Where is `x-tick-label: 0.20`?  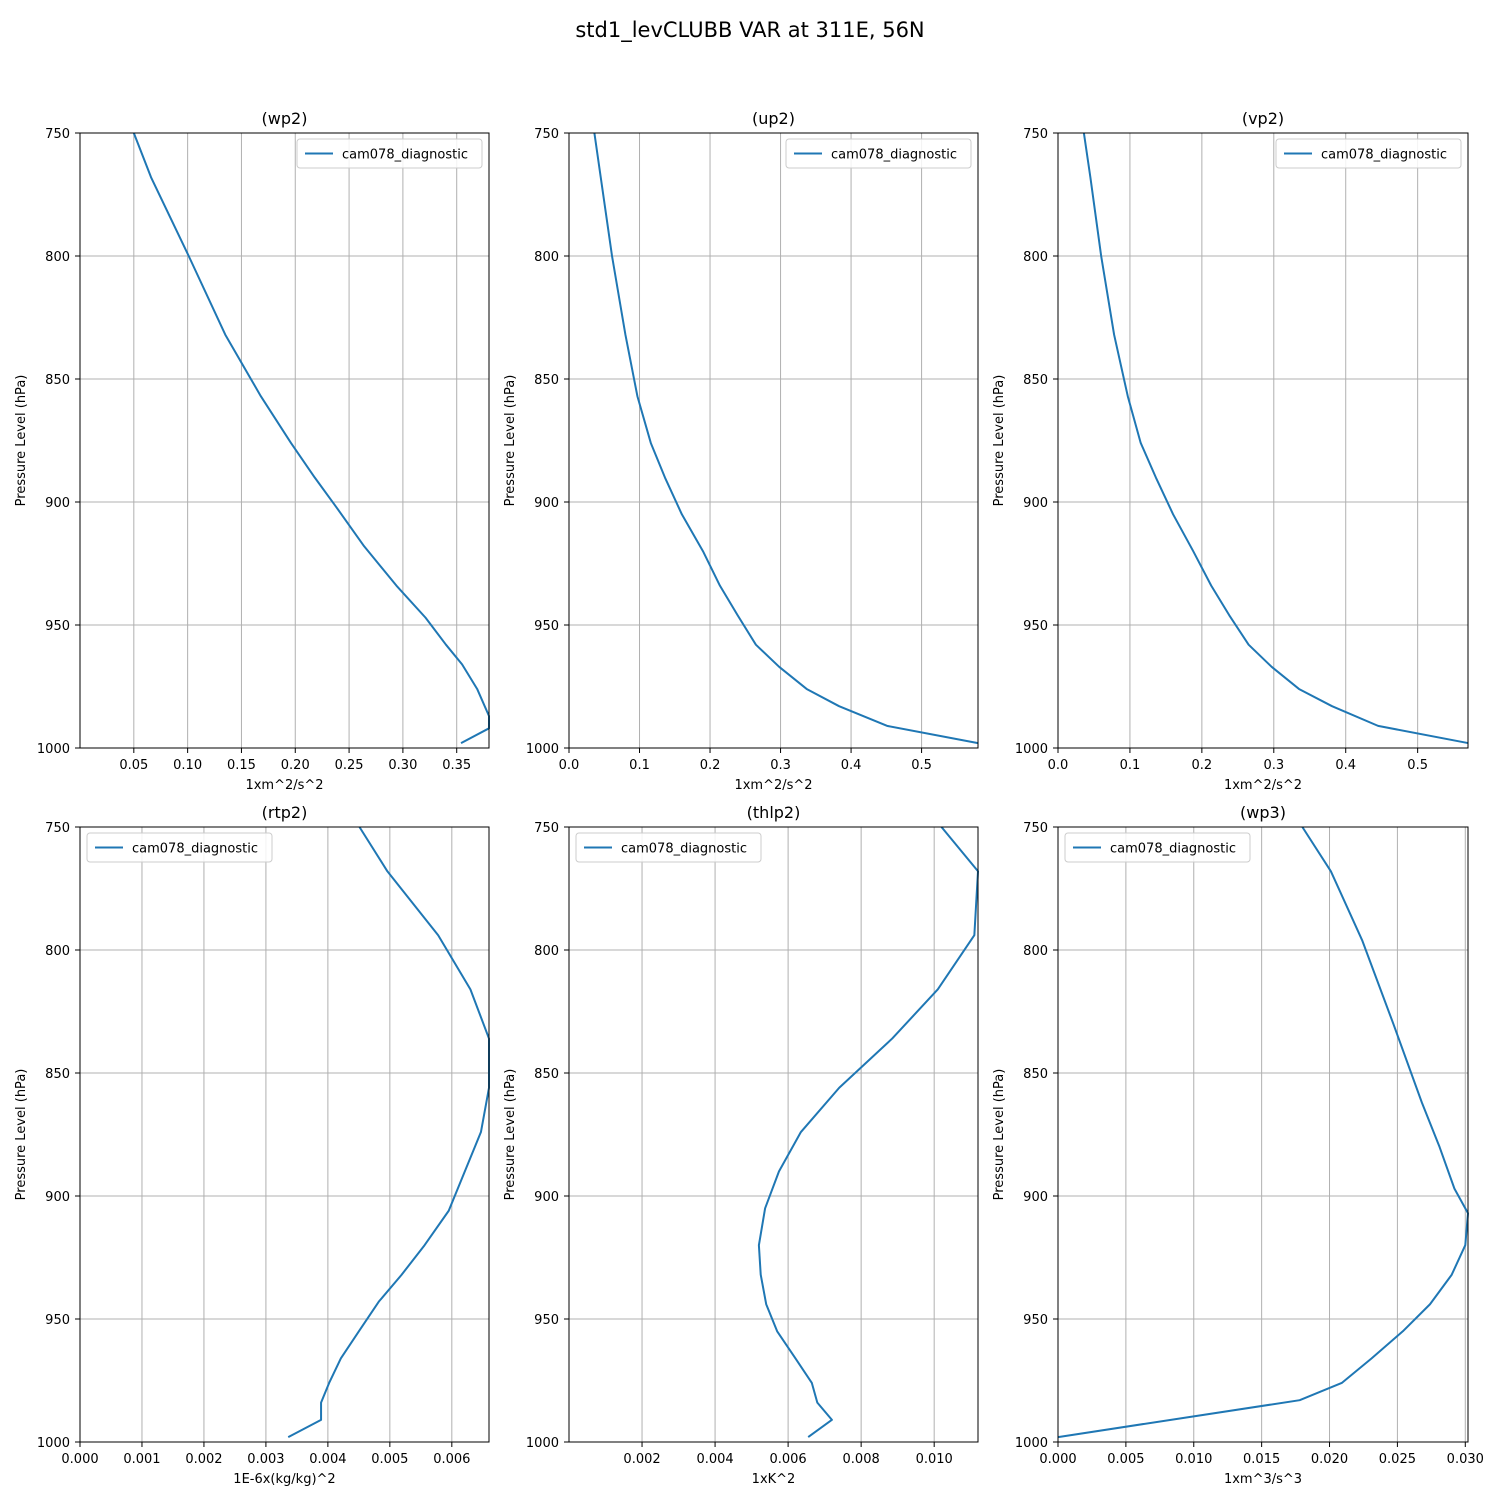 x-tick-label: 0.20 is located at coordinates (295, 765).